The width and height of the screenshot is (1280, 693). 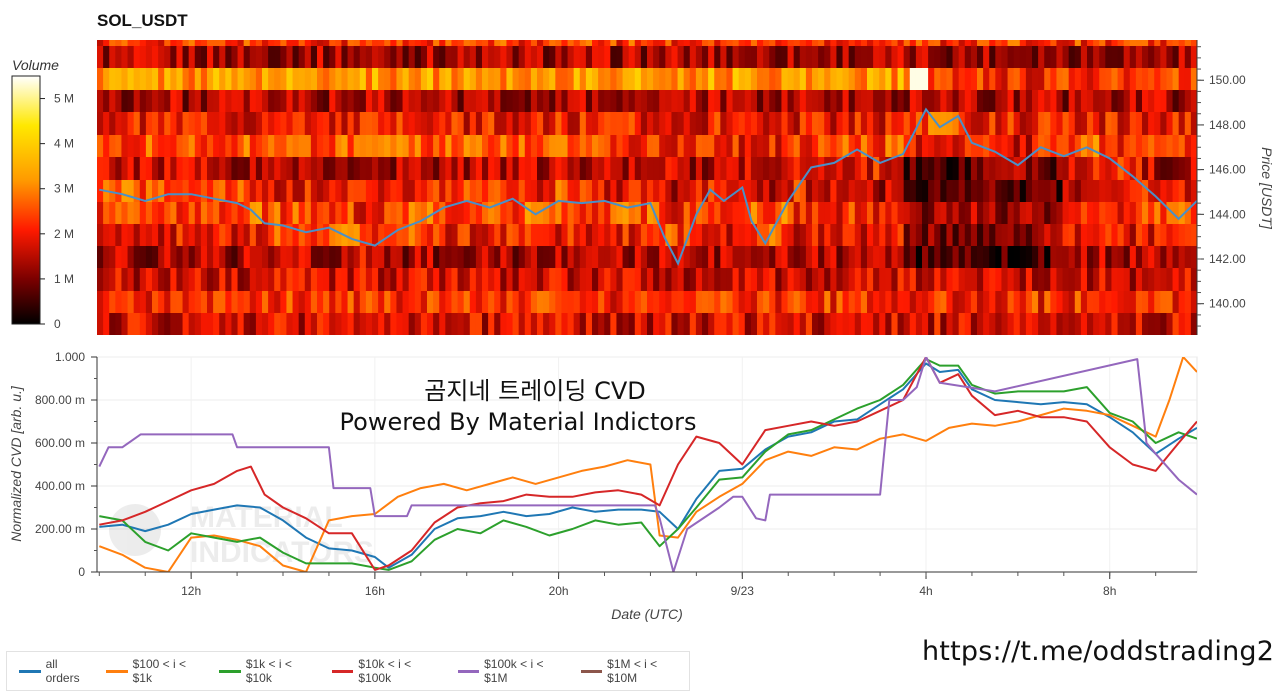 I want to click on legend-item: $10k < i < $100k, so click(x=388, y=671).